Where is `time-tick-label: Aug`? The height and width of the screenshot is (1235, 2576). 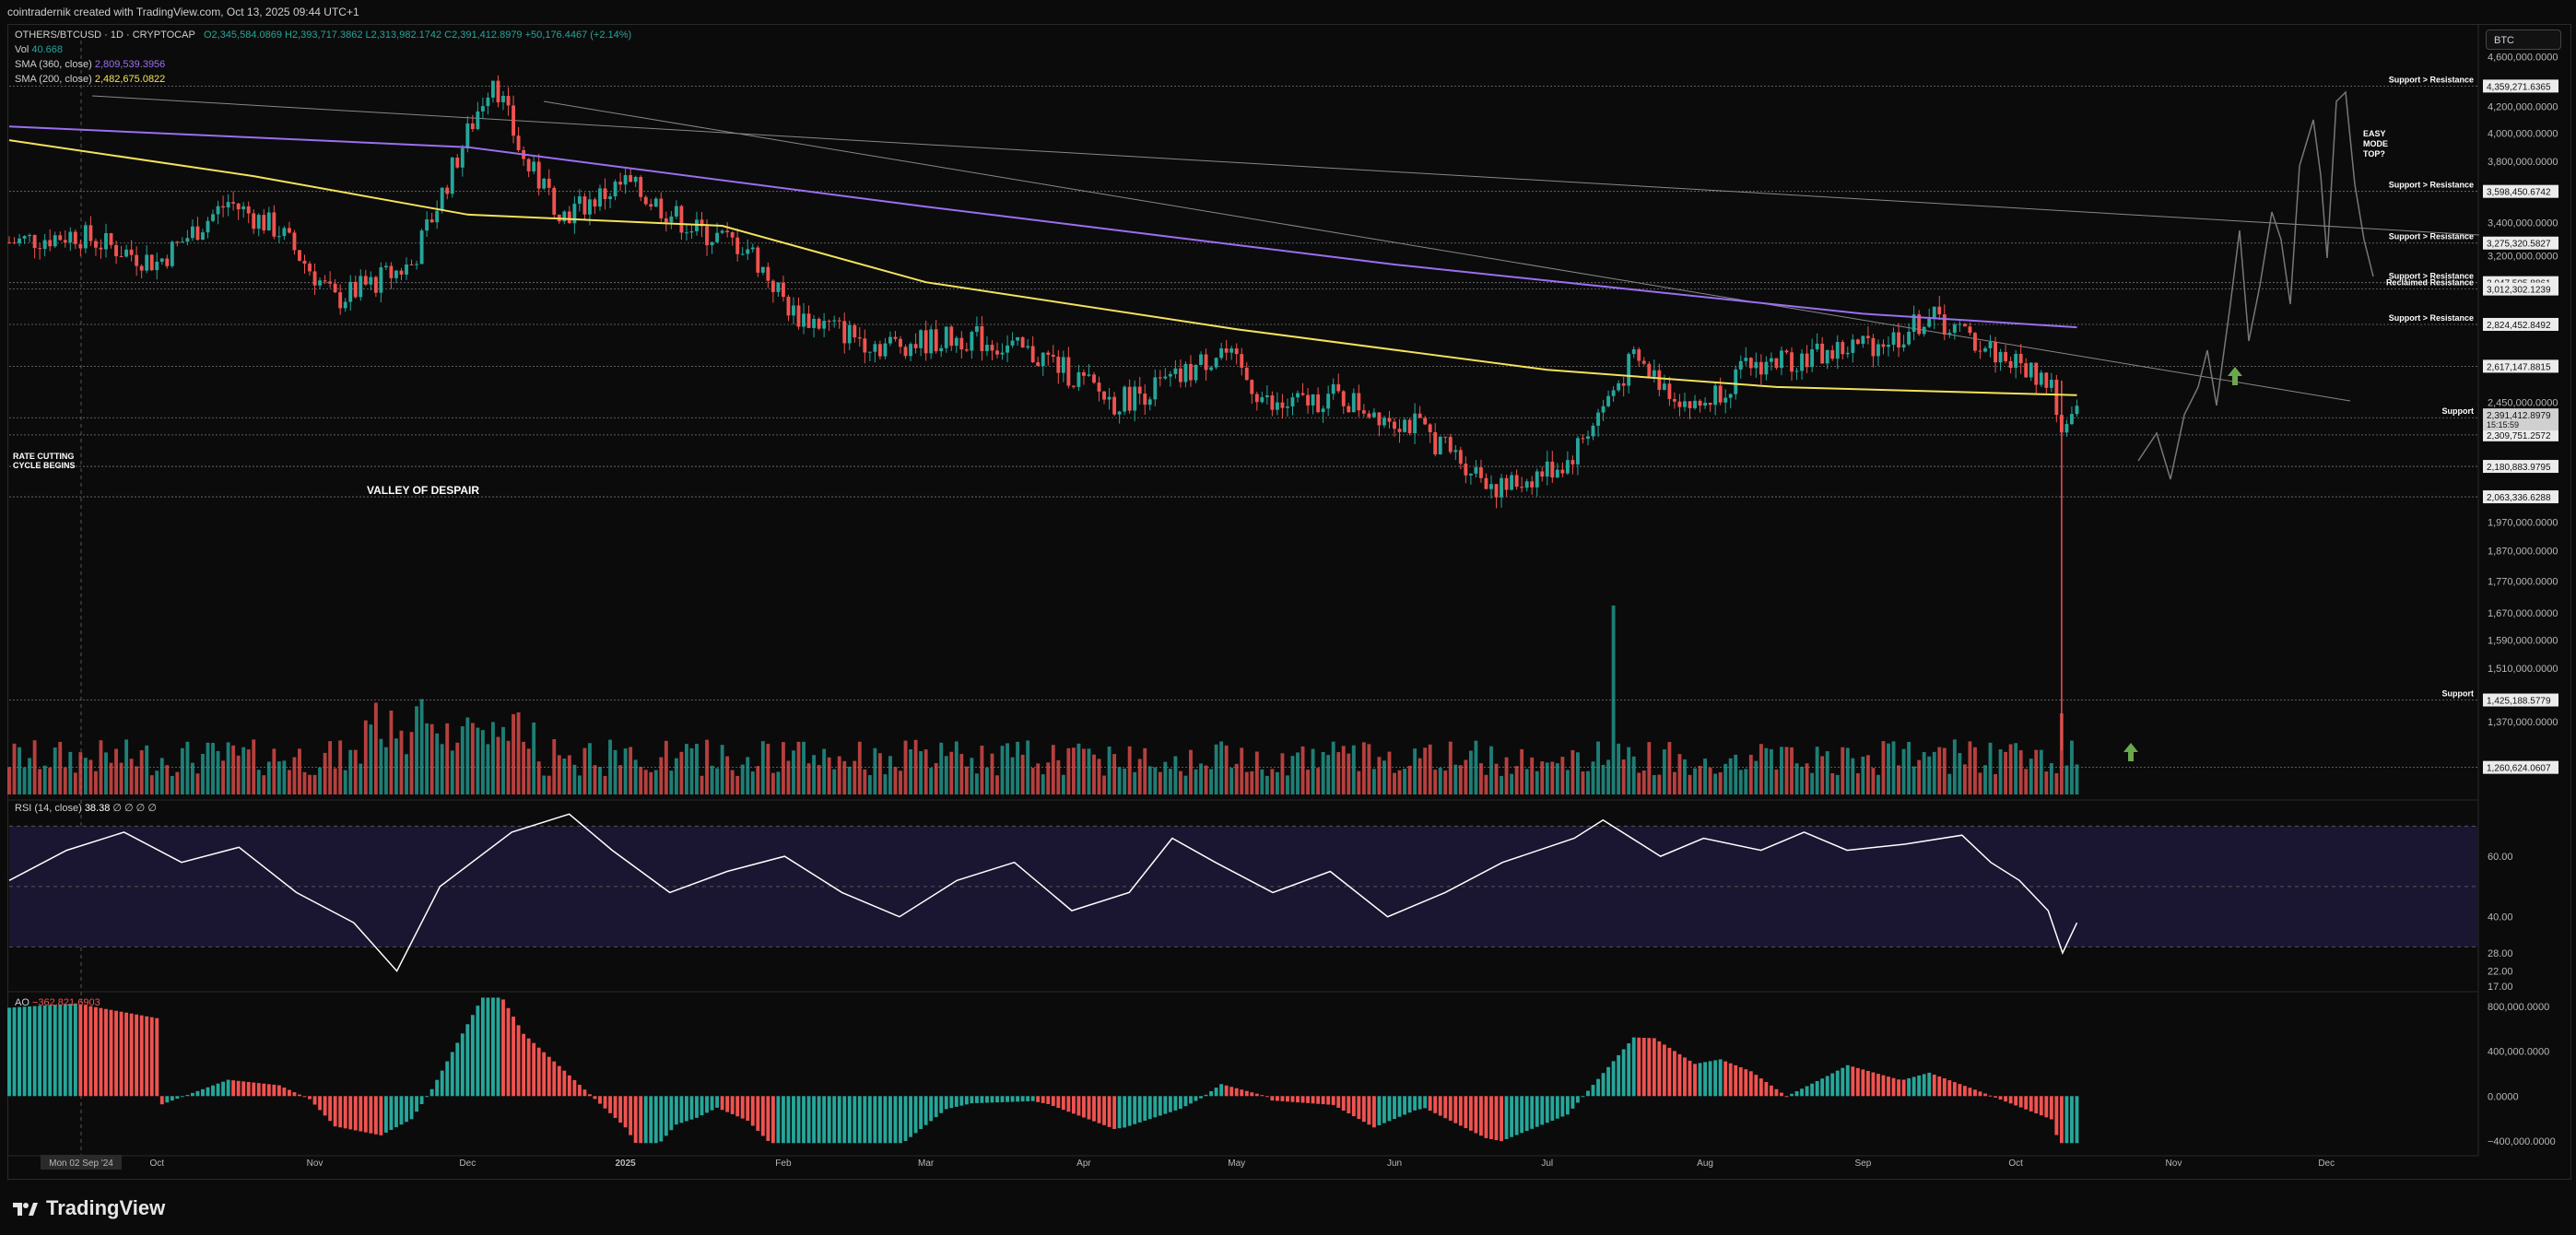 time-tick-label: Aug is located at coordinates (1705, 1164).